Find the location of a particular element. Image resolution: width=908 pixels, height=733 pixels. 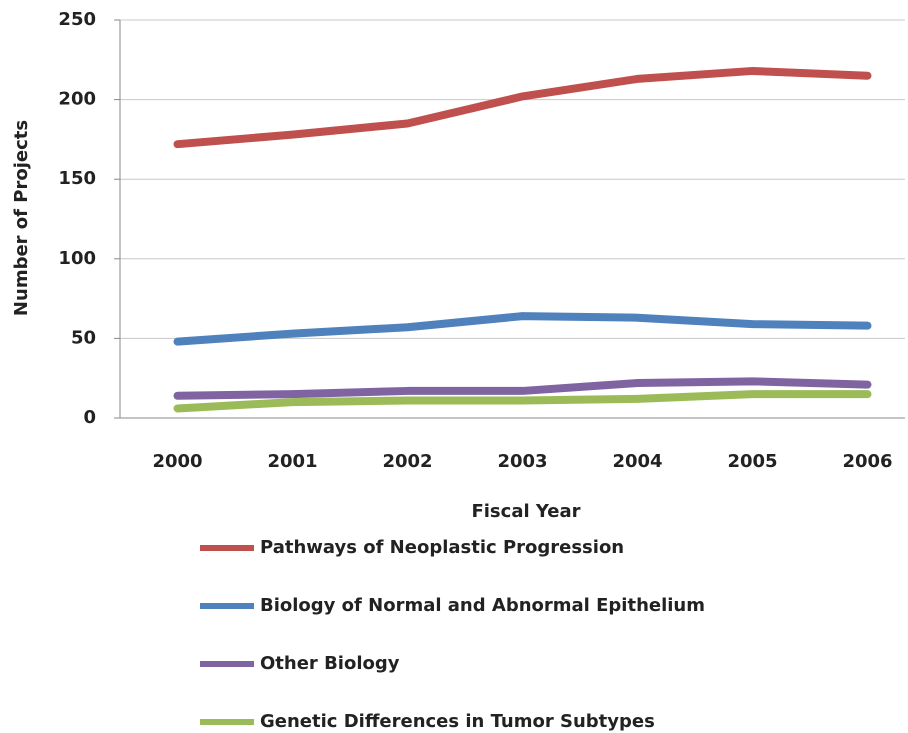

x-tick-label: 2003 is located at coordinates (522, 461).